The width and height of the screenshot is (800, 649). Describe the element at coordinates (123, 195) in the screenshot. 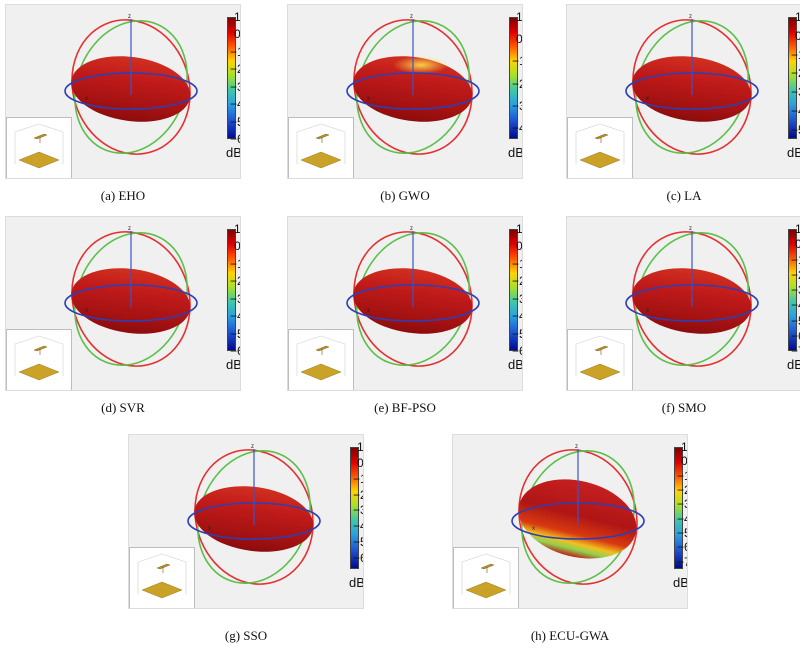

I see `panel-caption: (a) EHO` at that location.